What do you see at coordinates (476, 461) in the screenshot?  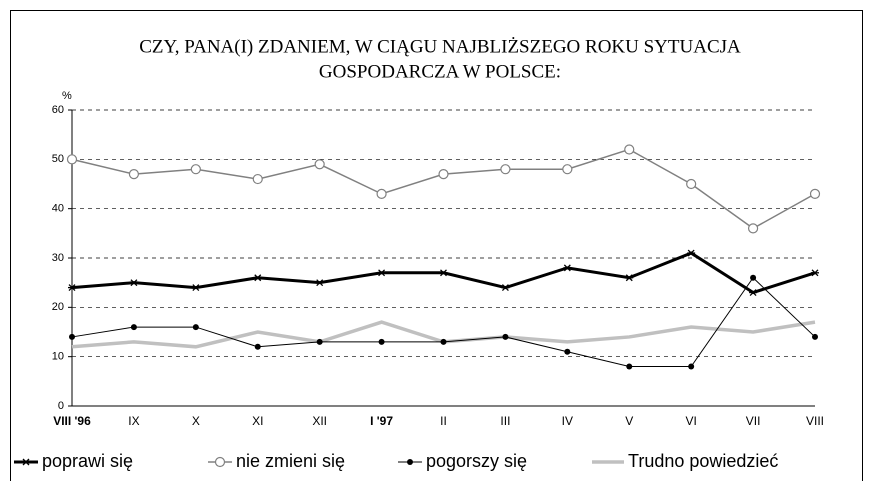 I see `legend-label: pogorszy się` at bounding box center [476, 461].